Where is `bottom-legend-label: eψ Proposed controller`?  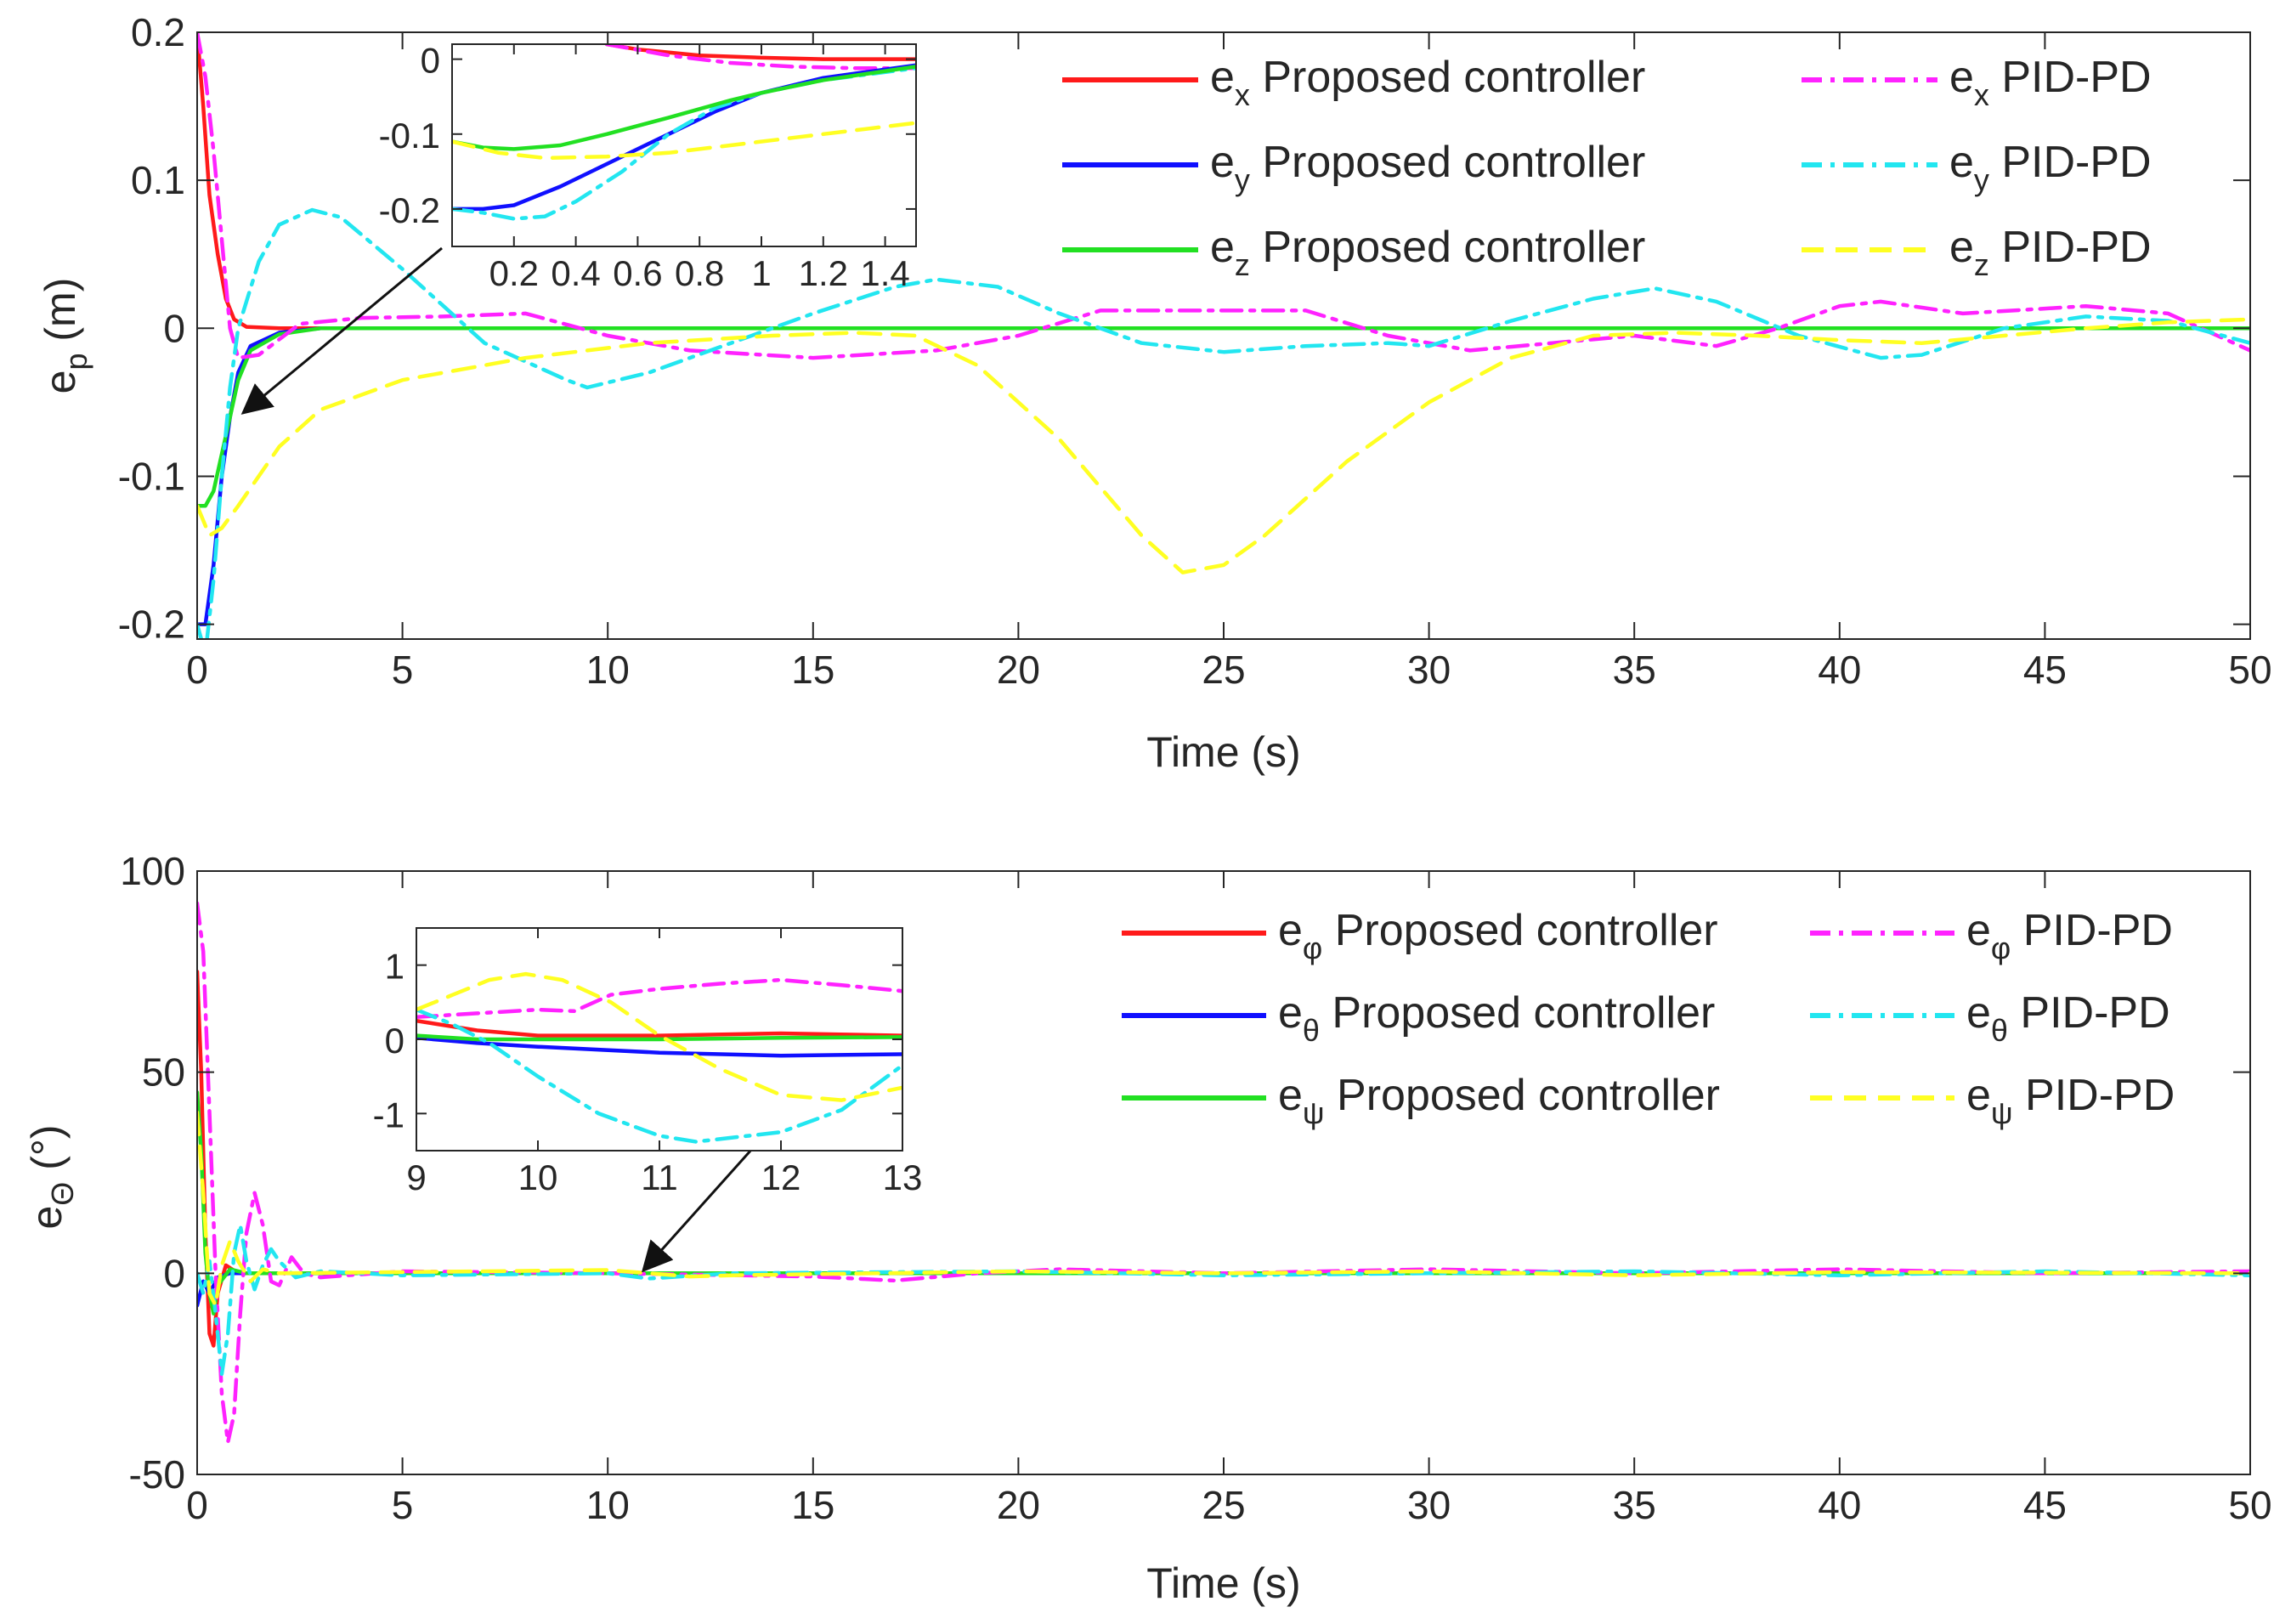 bottom-legend-label: eψ Proposed controller is located at coordinates (1499, 1100).